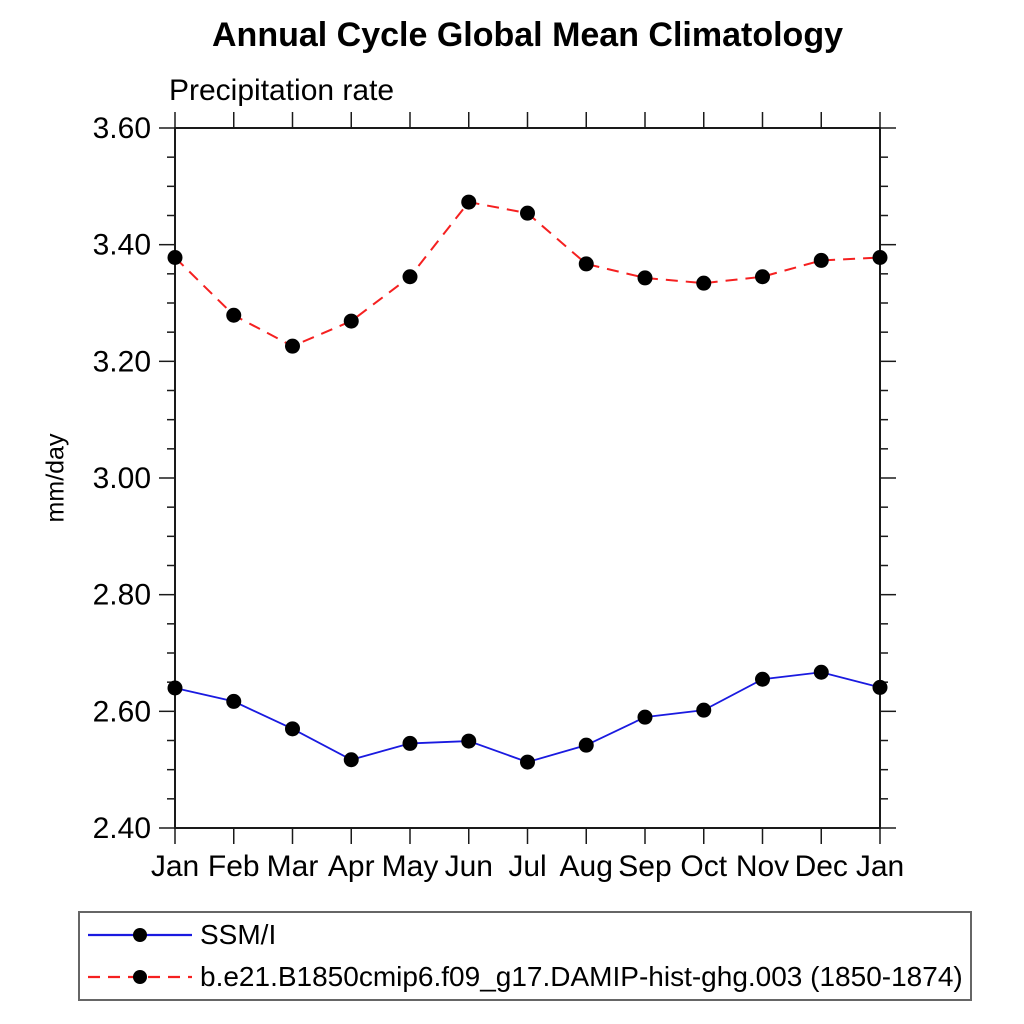  Describe the element at coordinates (122, 128) in the screenshot. I see `y-tick-label: 3.60` at that location.